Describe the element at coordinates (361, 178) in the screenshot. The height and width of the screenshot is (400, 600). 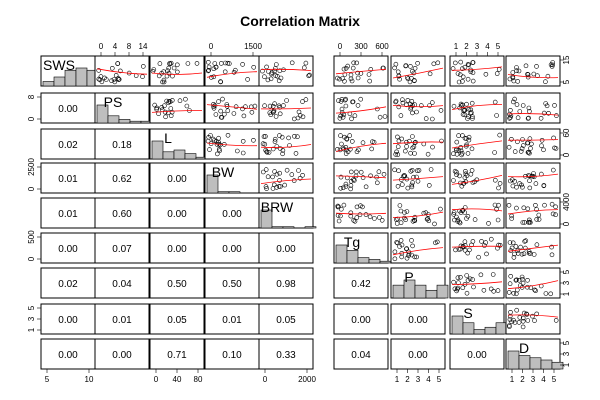
I see `matrix-cell-bw-tg` at that location.